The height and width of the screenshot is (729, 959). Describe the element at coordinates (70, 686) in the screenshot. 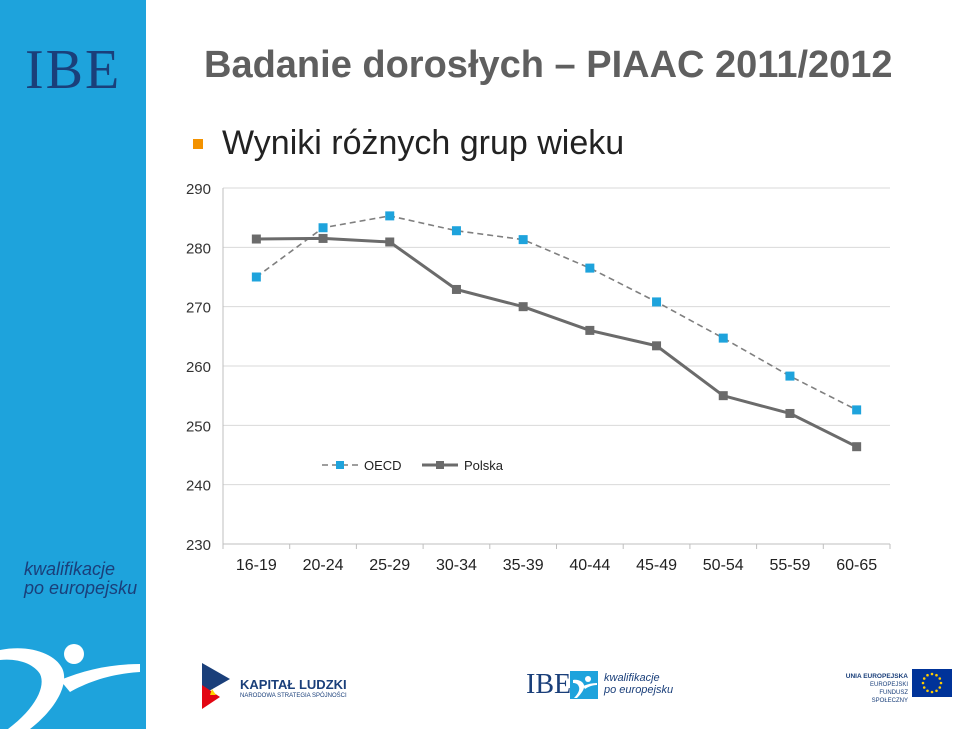

I see `running-figure-icon` at that location.